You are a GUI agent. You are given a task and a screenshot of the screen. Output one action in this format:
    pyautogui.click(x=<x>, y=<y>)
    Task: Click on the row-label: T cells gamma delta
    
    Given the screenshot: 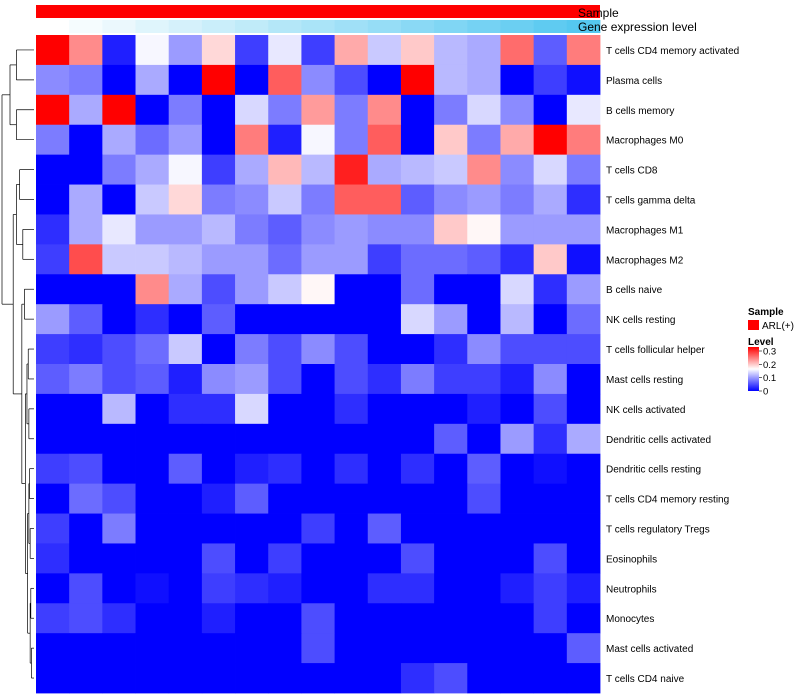 What is the action you would take?
    pyautogui.click(x=651, y=201)
    